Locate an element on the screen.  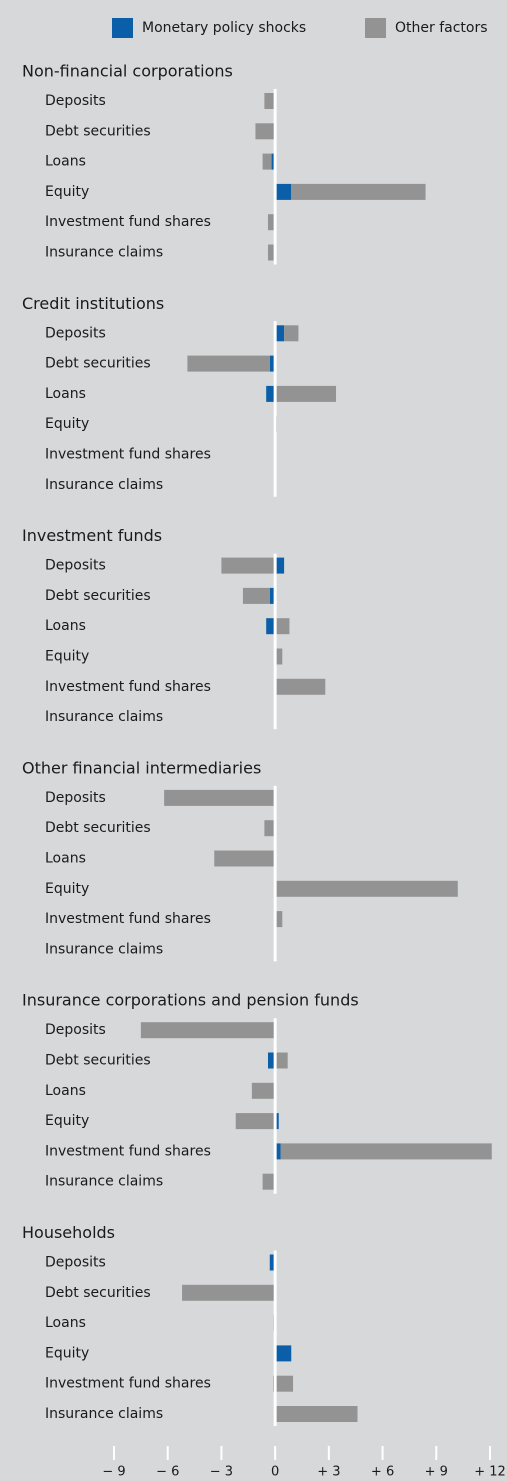
x-tick-label: − 3 is located at coordinates (221, 1472).